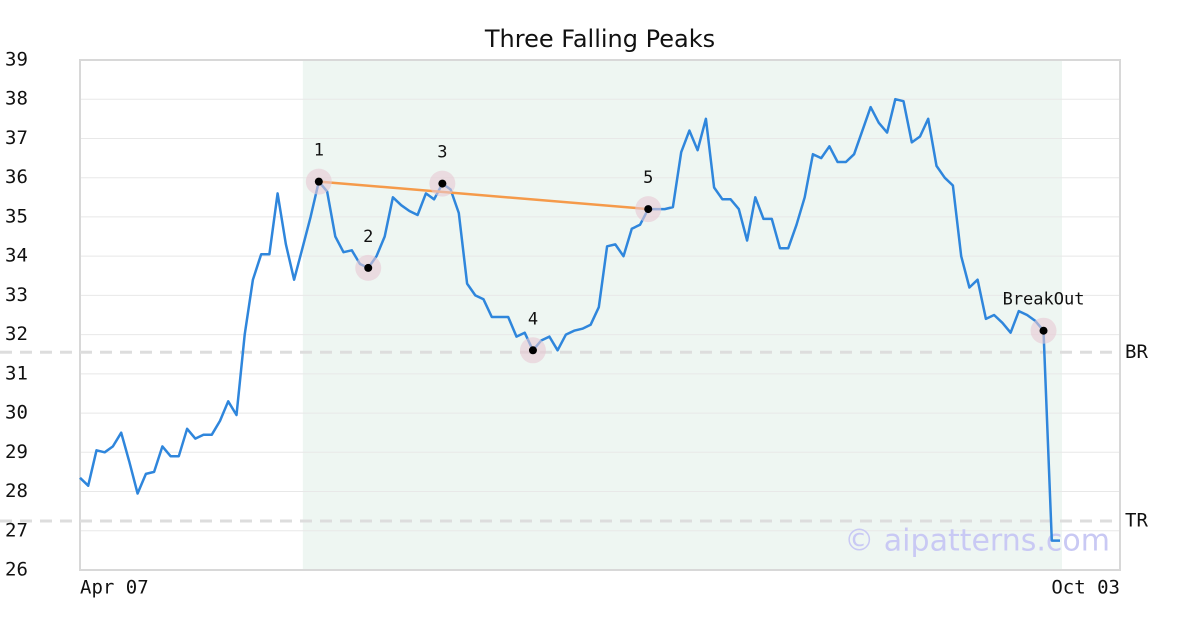 Image resolution: width=1200 pixels, height=630 pixels. What do you see at coordinates (16, 216) in the screenshot?
I see `y-tick-label: 35` at bounding box center [16, 216].